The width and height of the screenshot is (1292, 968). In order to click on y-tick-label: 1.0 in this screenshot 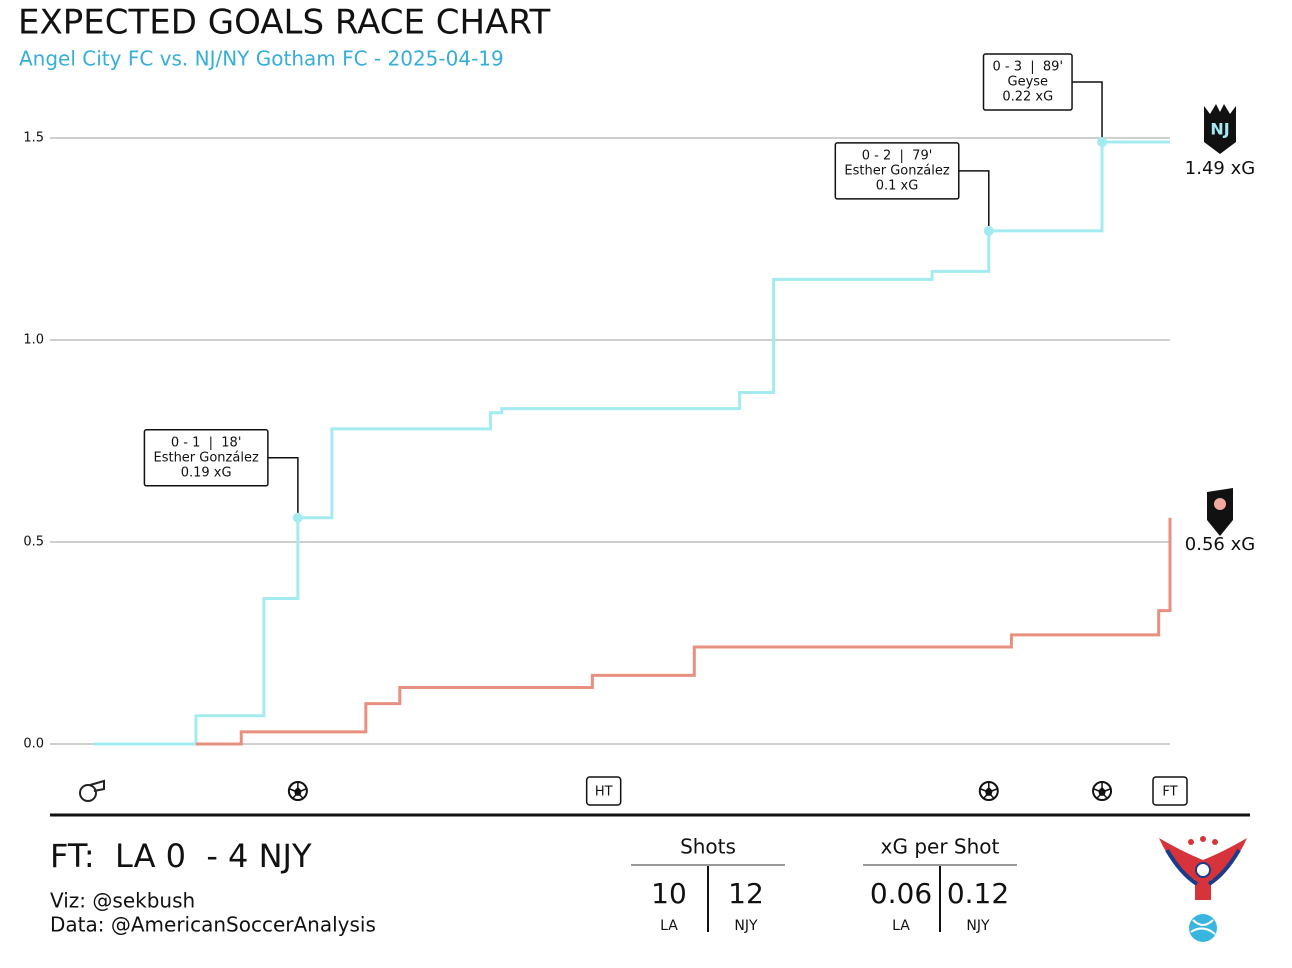, I will do `click(33, 340)`.